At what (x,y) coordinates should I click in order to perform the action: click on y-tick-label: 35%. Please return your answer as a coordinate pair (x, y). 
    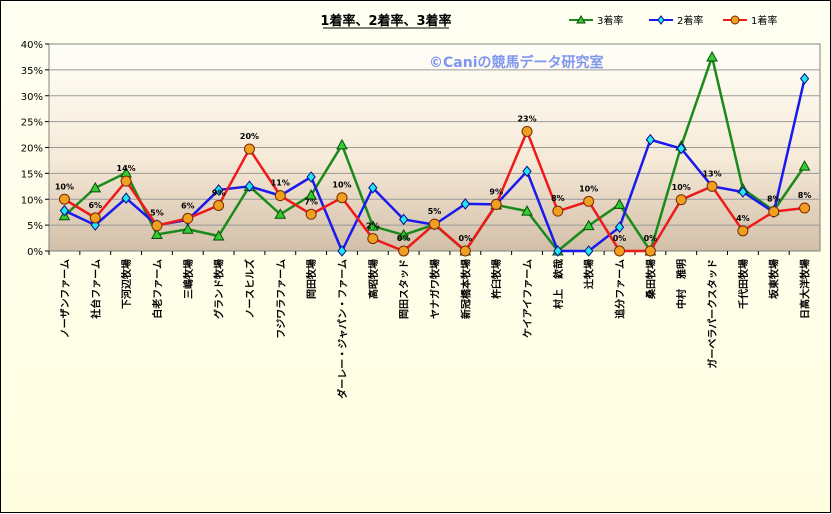
    Looking at the image, I should click on (32, 71).